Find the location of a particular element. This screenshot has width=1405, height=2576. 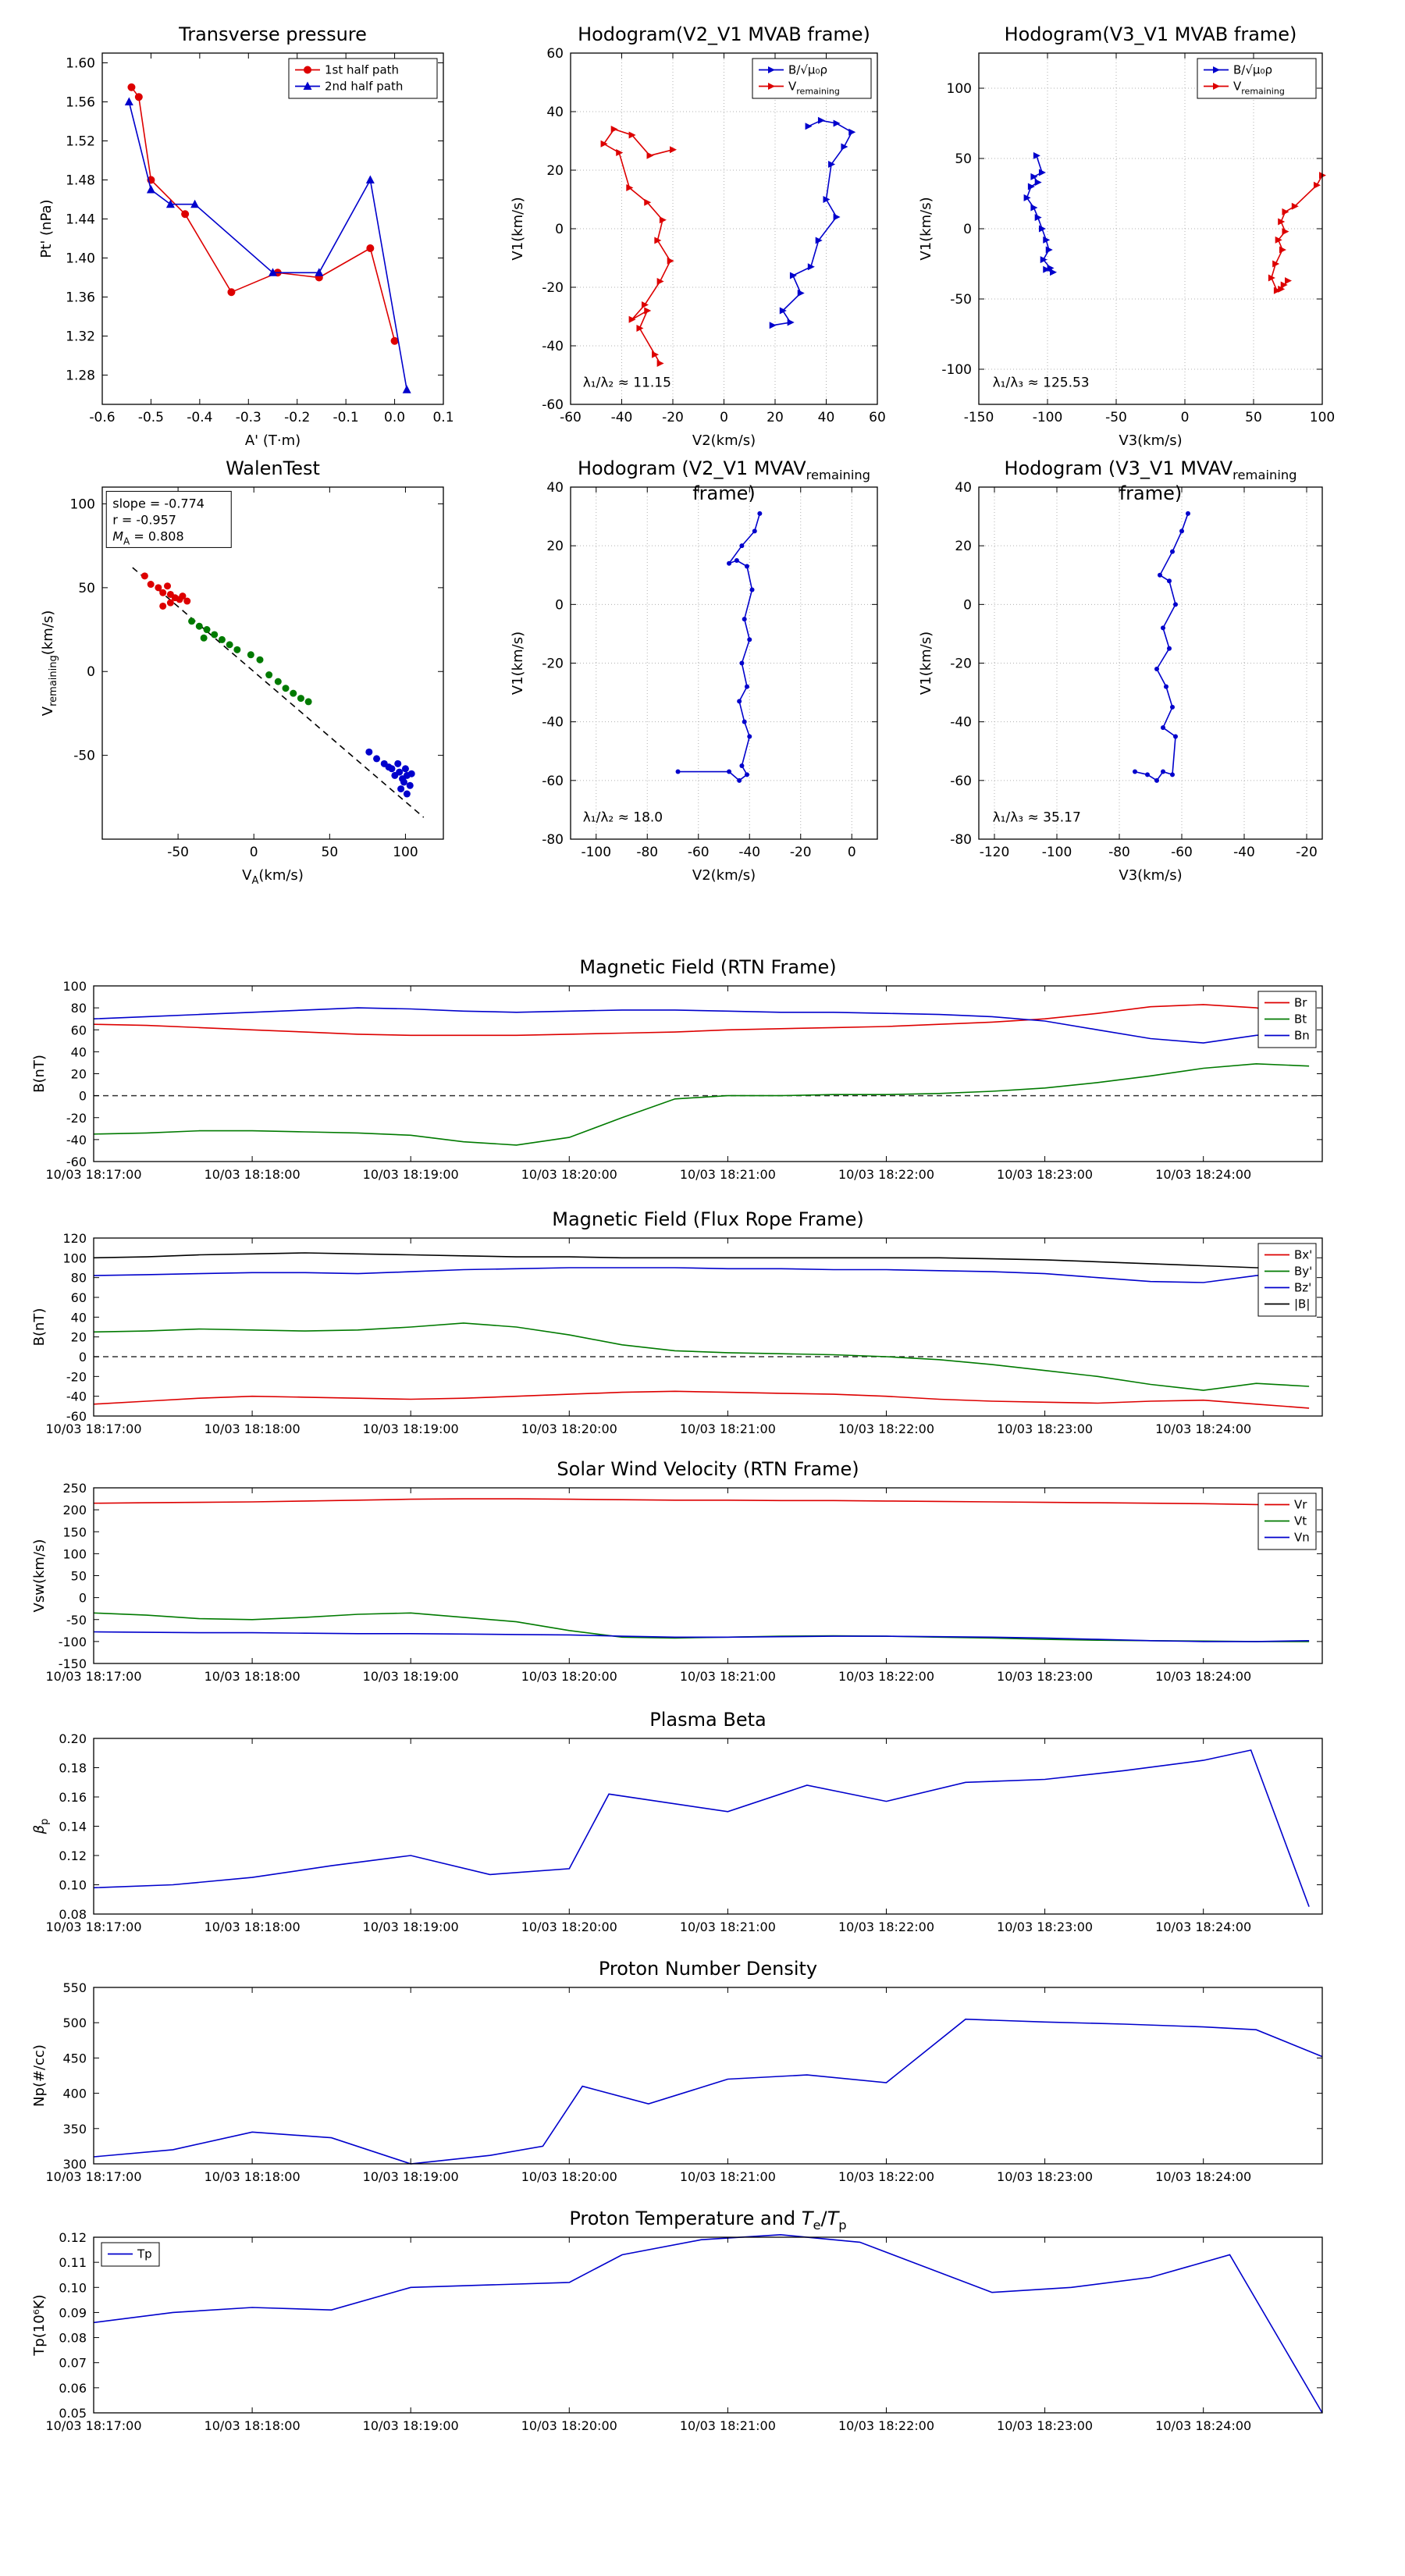

legend: Br Bt Bn is located at coordinates (1287, 1019).